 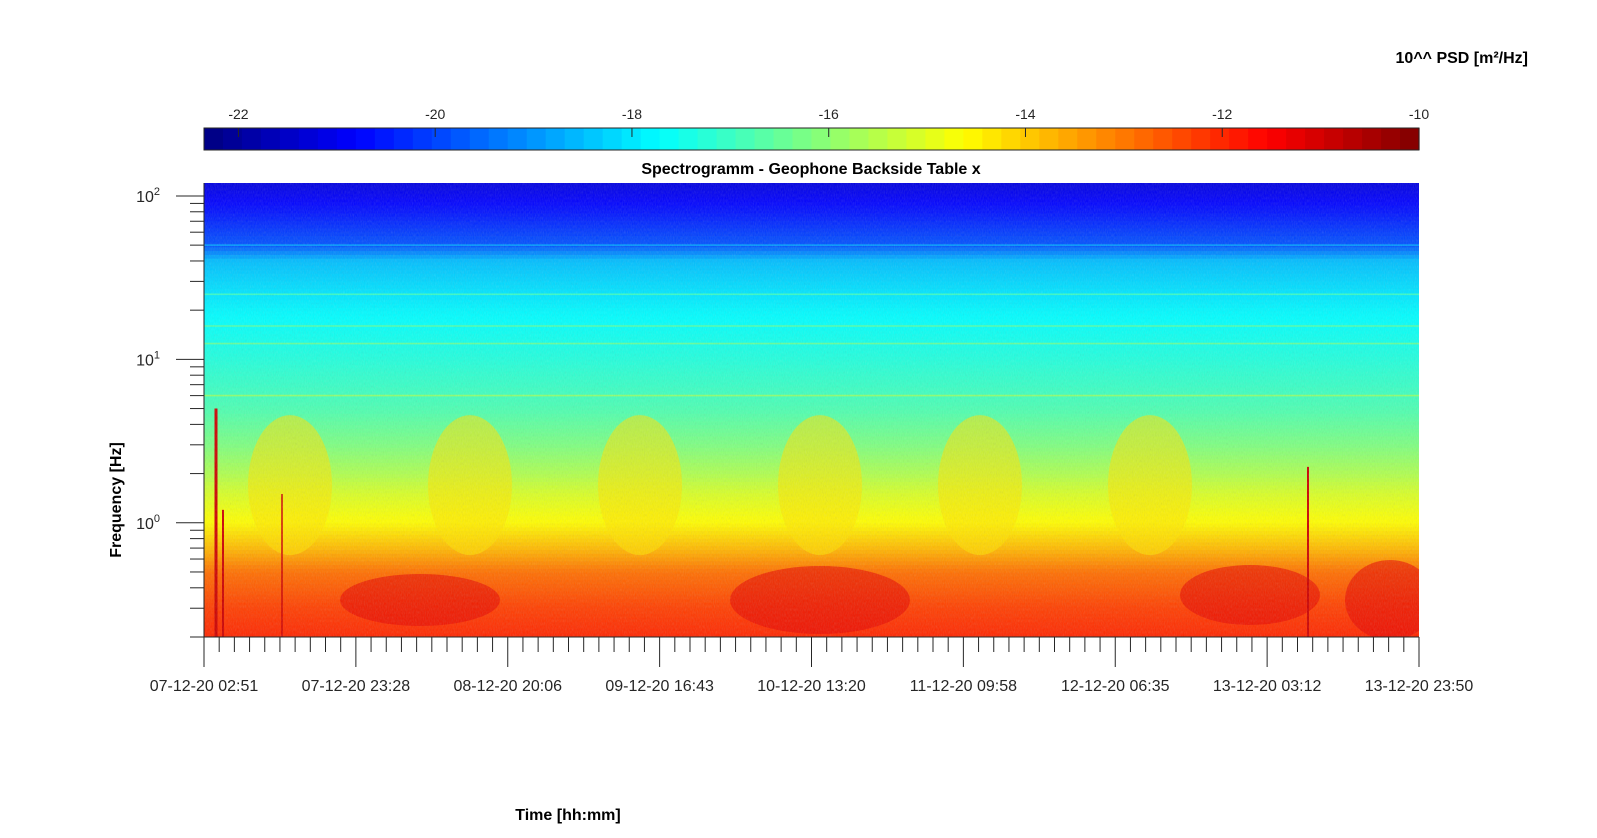 I want to click on colorbar-tick-label: -12, so click(x=1222, y=114).